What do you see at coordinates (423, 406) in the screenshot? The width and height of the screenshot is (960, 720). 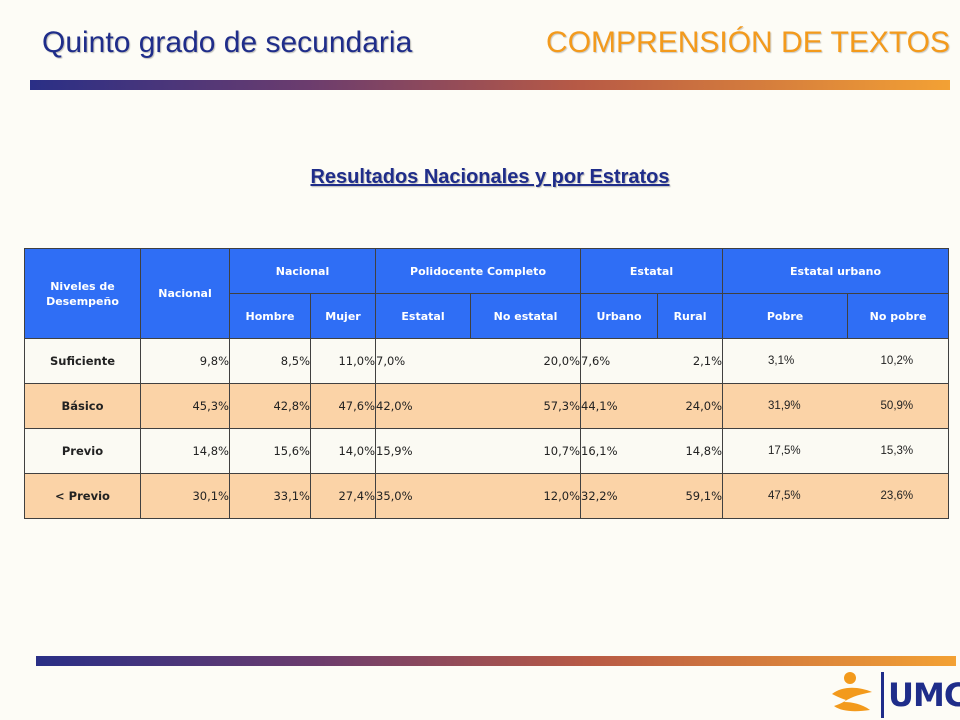 I see `cell-estatal: 42,0%` at bounding box center [423, 406].